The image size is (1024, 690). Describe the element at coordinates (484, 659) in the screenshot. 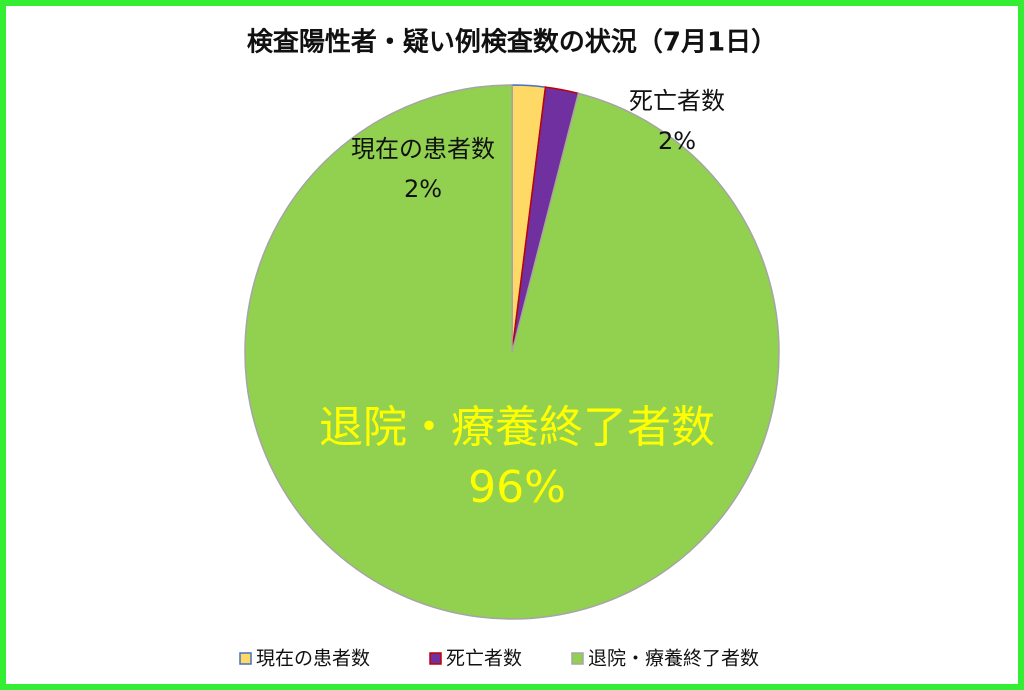

I see `legend-label: 死亡者数` at that location.